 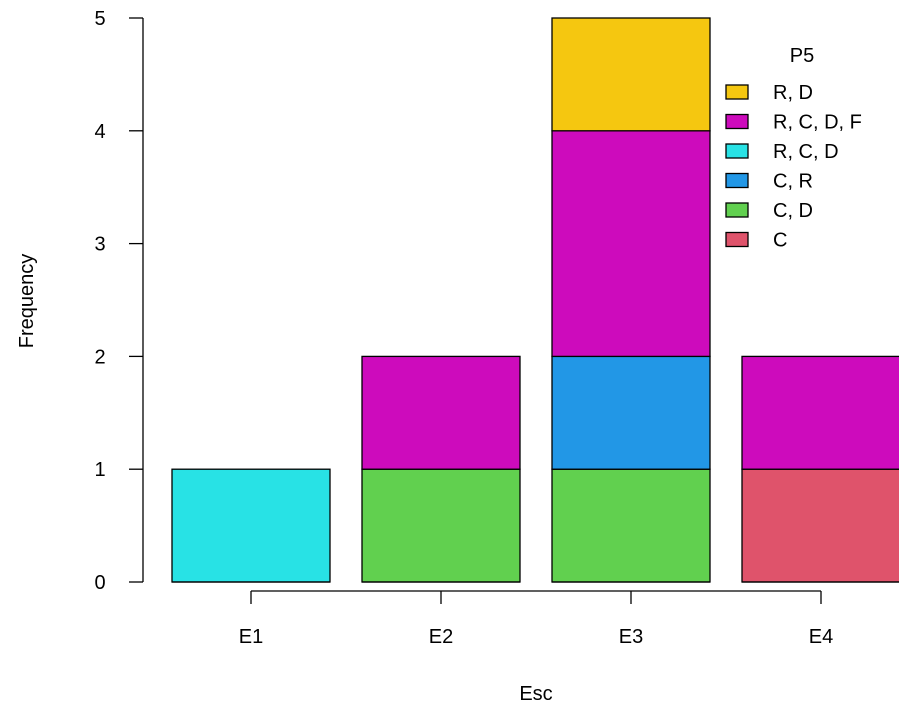 What do you see at coordinates (441, 637) in the screenshot?
I see `x-tick-label-e2: E2` at bounding box center [441, 637].